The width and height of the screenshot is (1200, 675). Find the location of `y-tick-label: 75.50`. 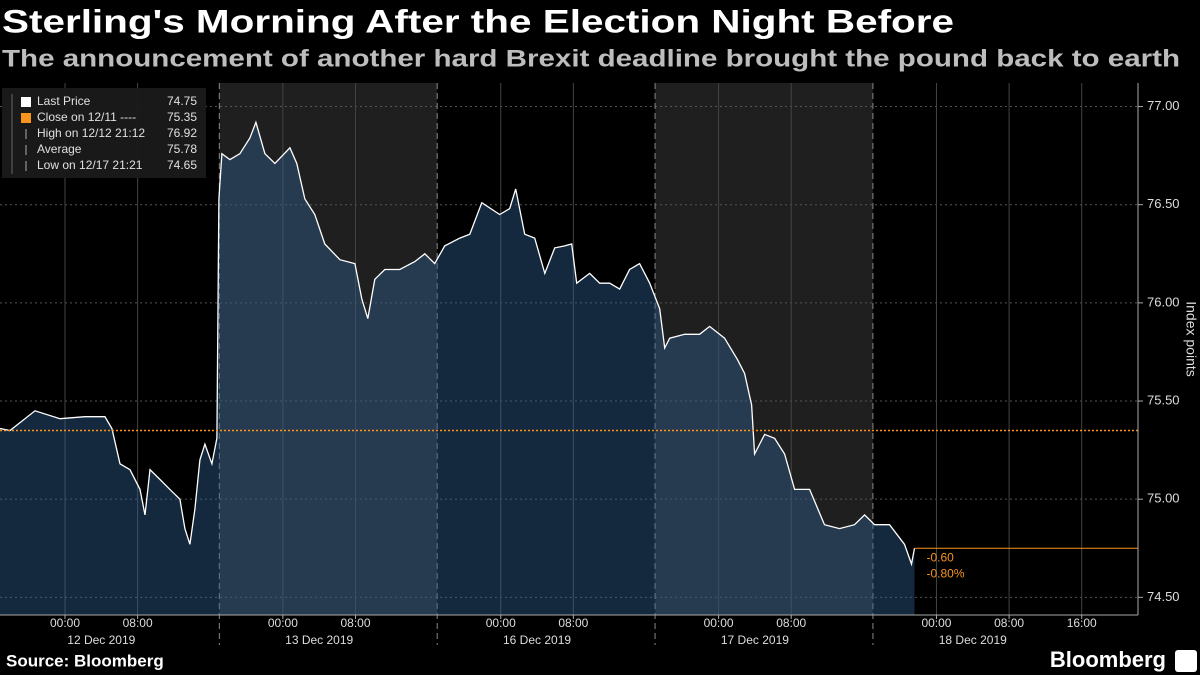

y-tick-label: 75.50 is located at coordinates (1163, 399).